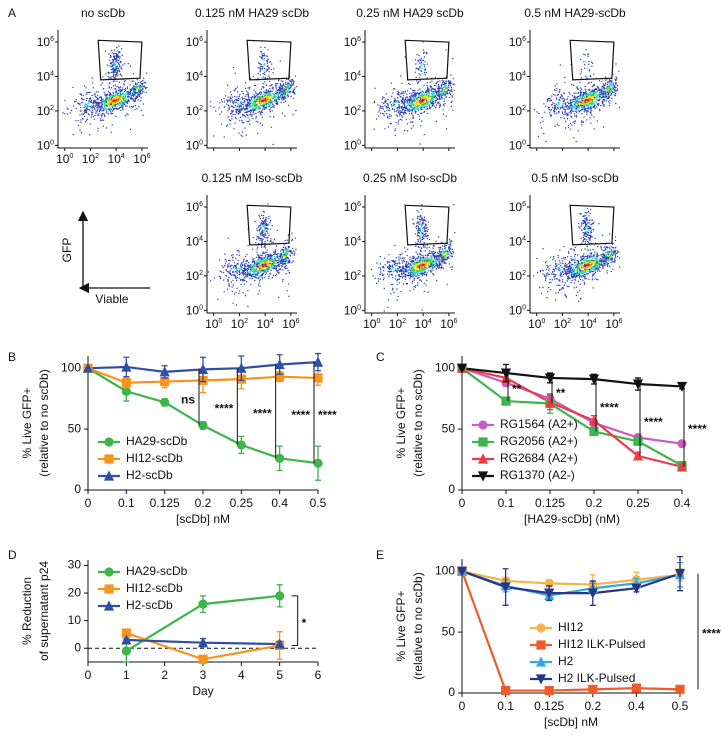  What do you see at coordinates (52, 73) in the screenshot?
I see `tick-exponent: 4` at bounding box center [52, 73].